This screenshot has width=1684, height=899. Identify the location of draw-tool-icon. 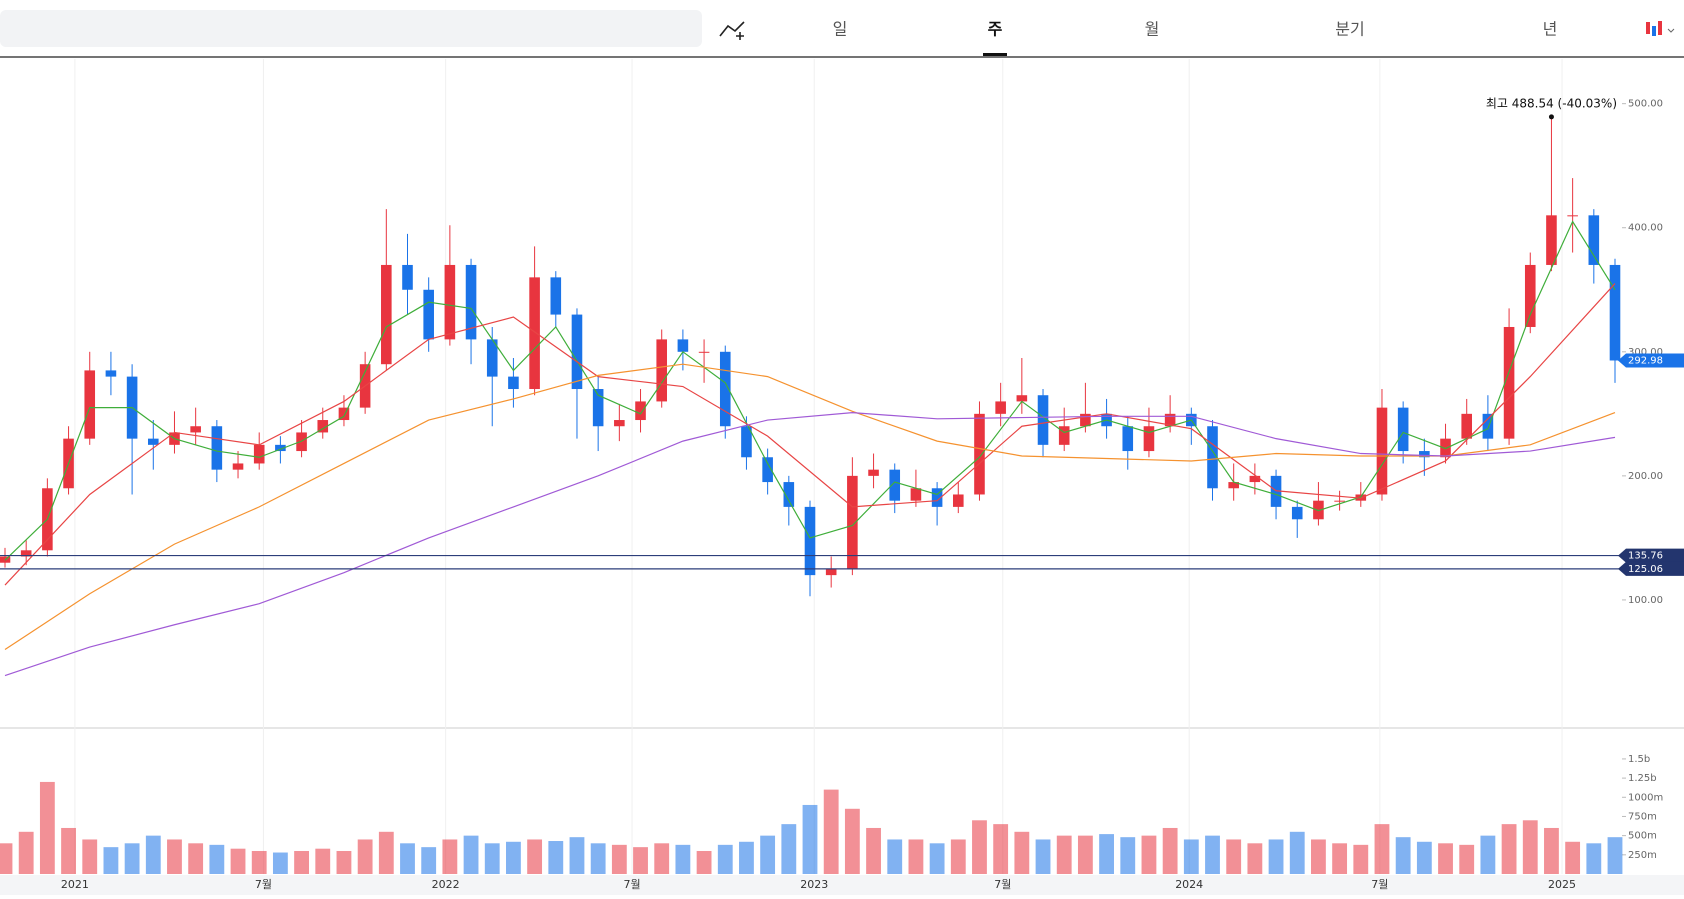
(732, 30).